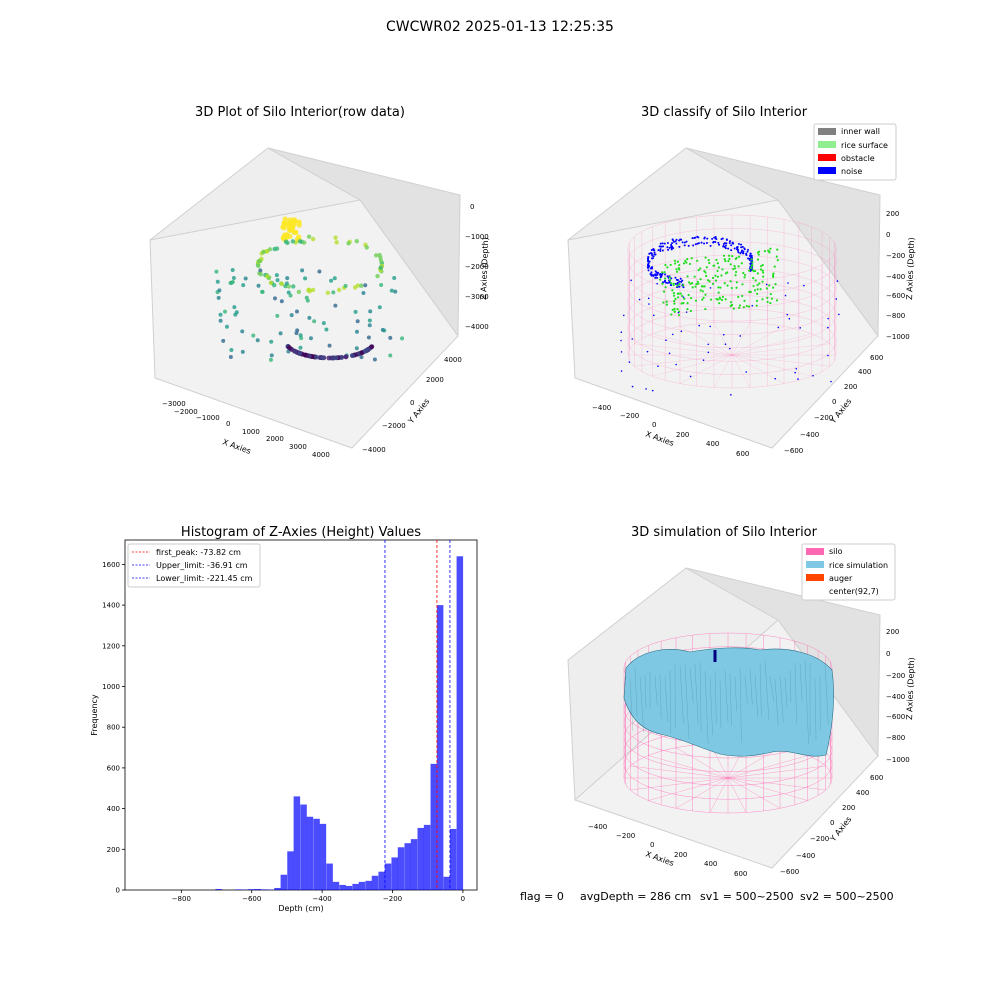 The height and width of the screenshot is (1000, 1000). What do you see at coordinates (732, 261) in the screenshot?
I see `silo-ring` at bounding box center [732, 261].